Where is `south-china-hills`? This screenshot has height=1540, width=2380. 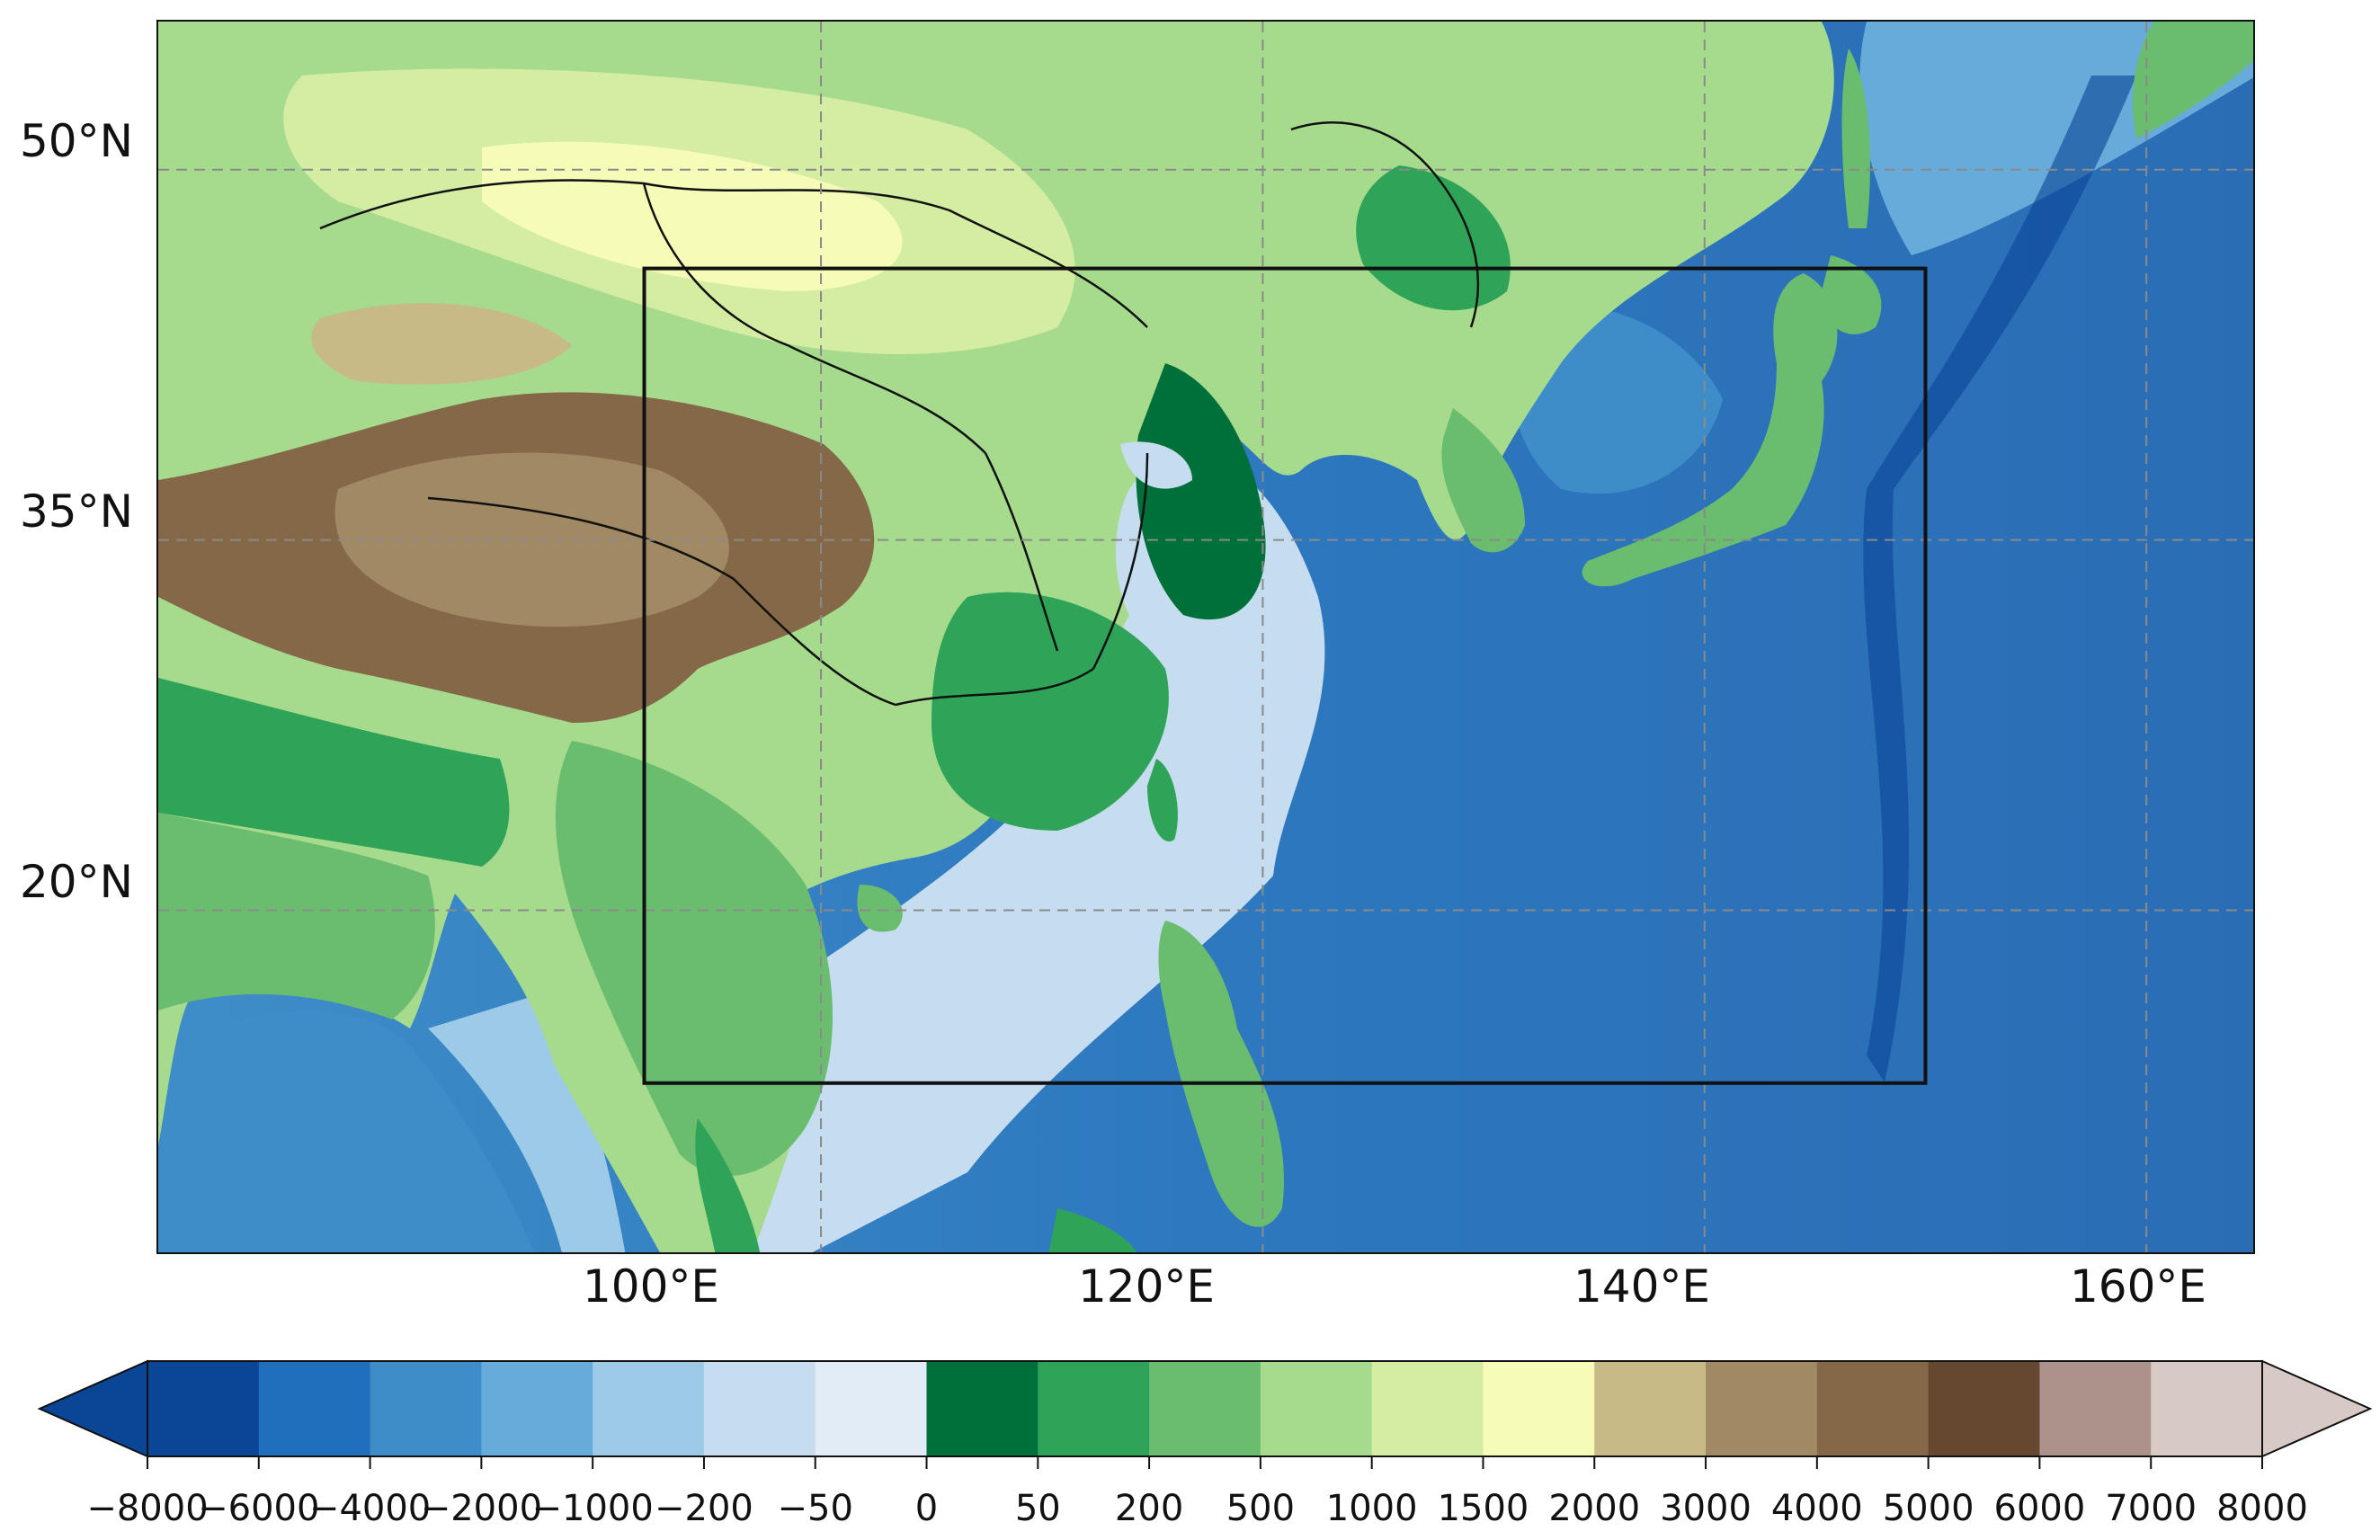
south-china-hills is located at coordinates (1050, 711).